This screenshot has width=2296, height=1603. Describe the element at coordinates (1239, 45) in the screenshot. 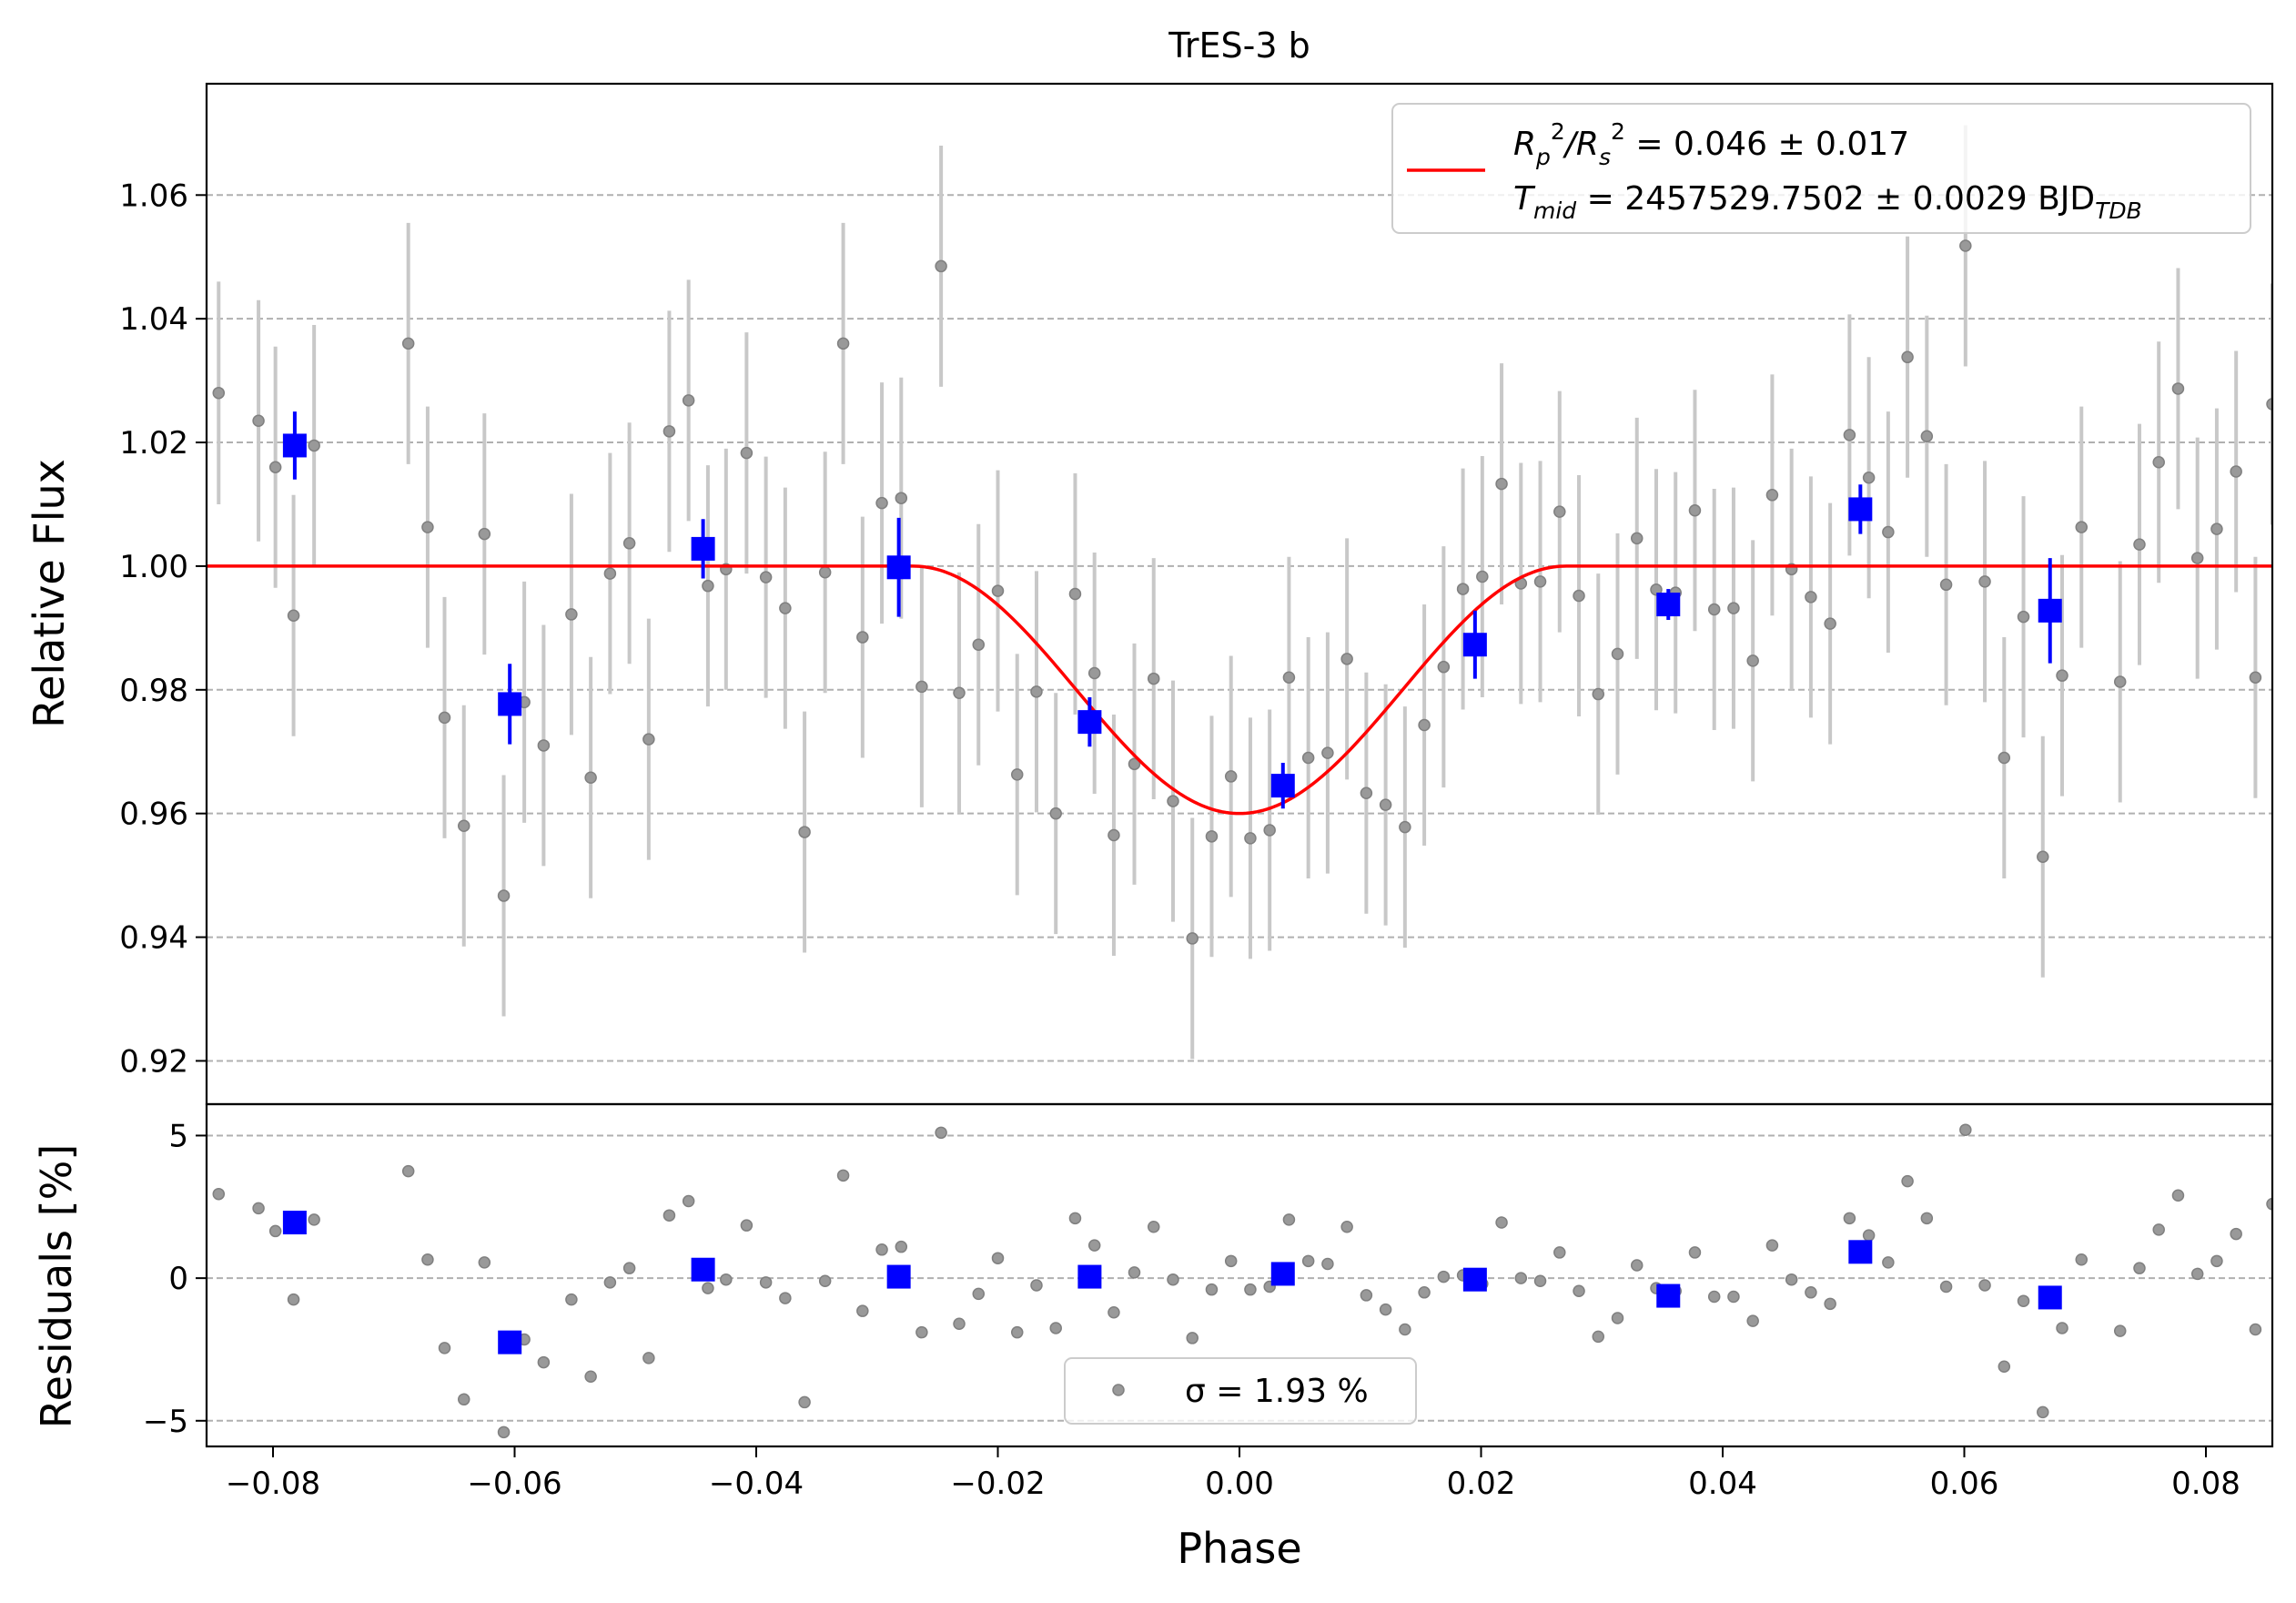

I see `chart-title: TrES-3 b` at that location.